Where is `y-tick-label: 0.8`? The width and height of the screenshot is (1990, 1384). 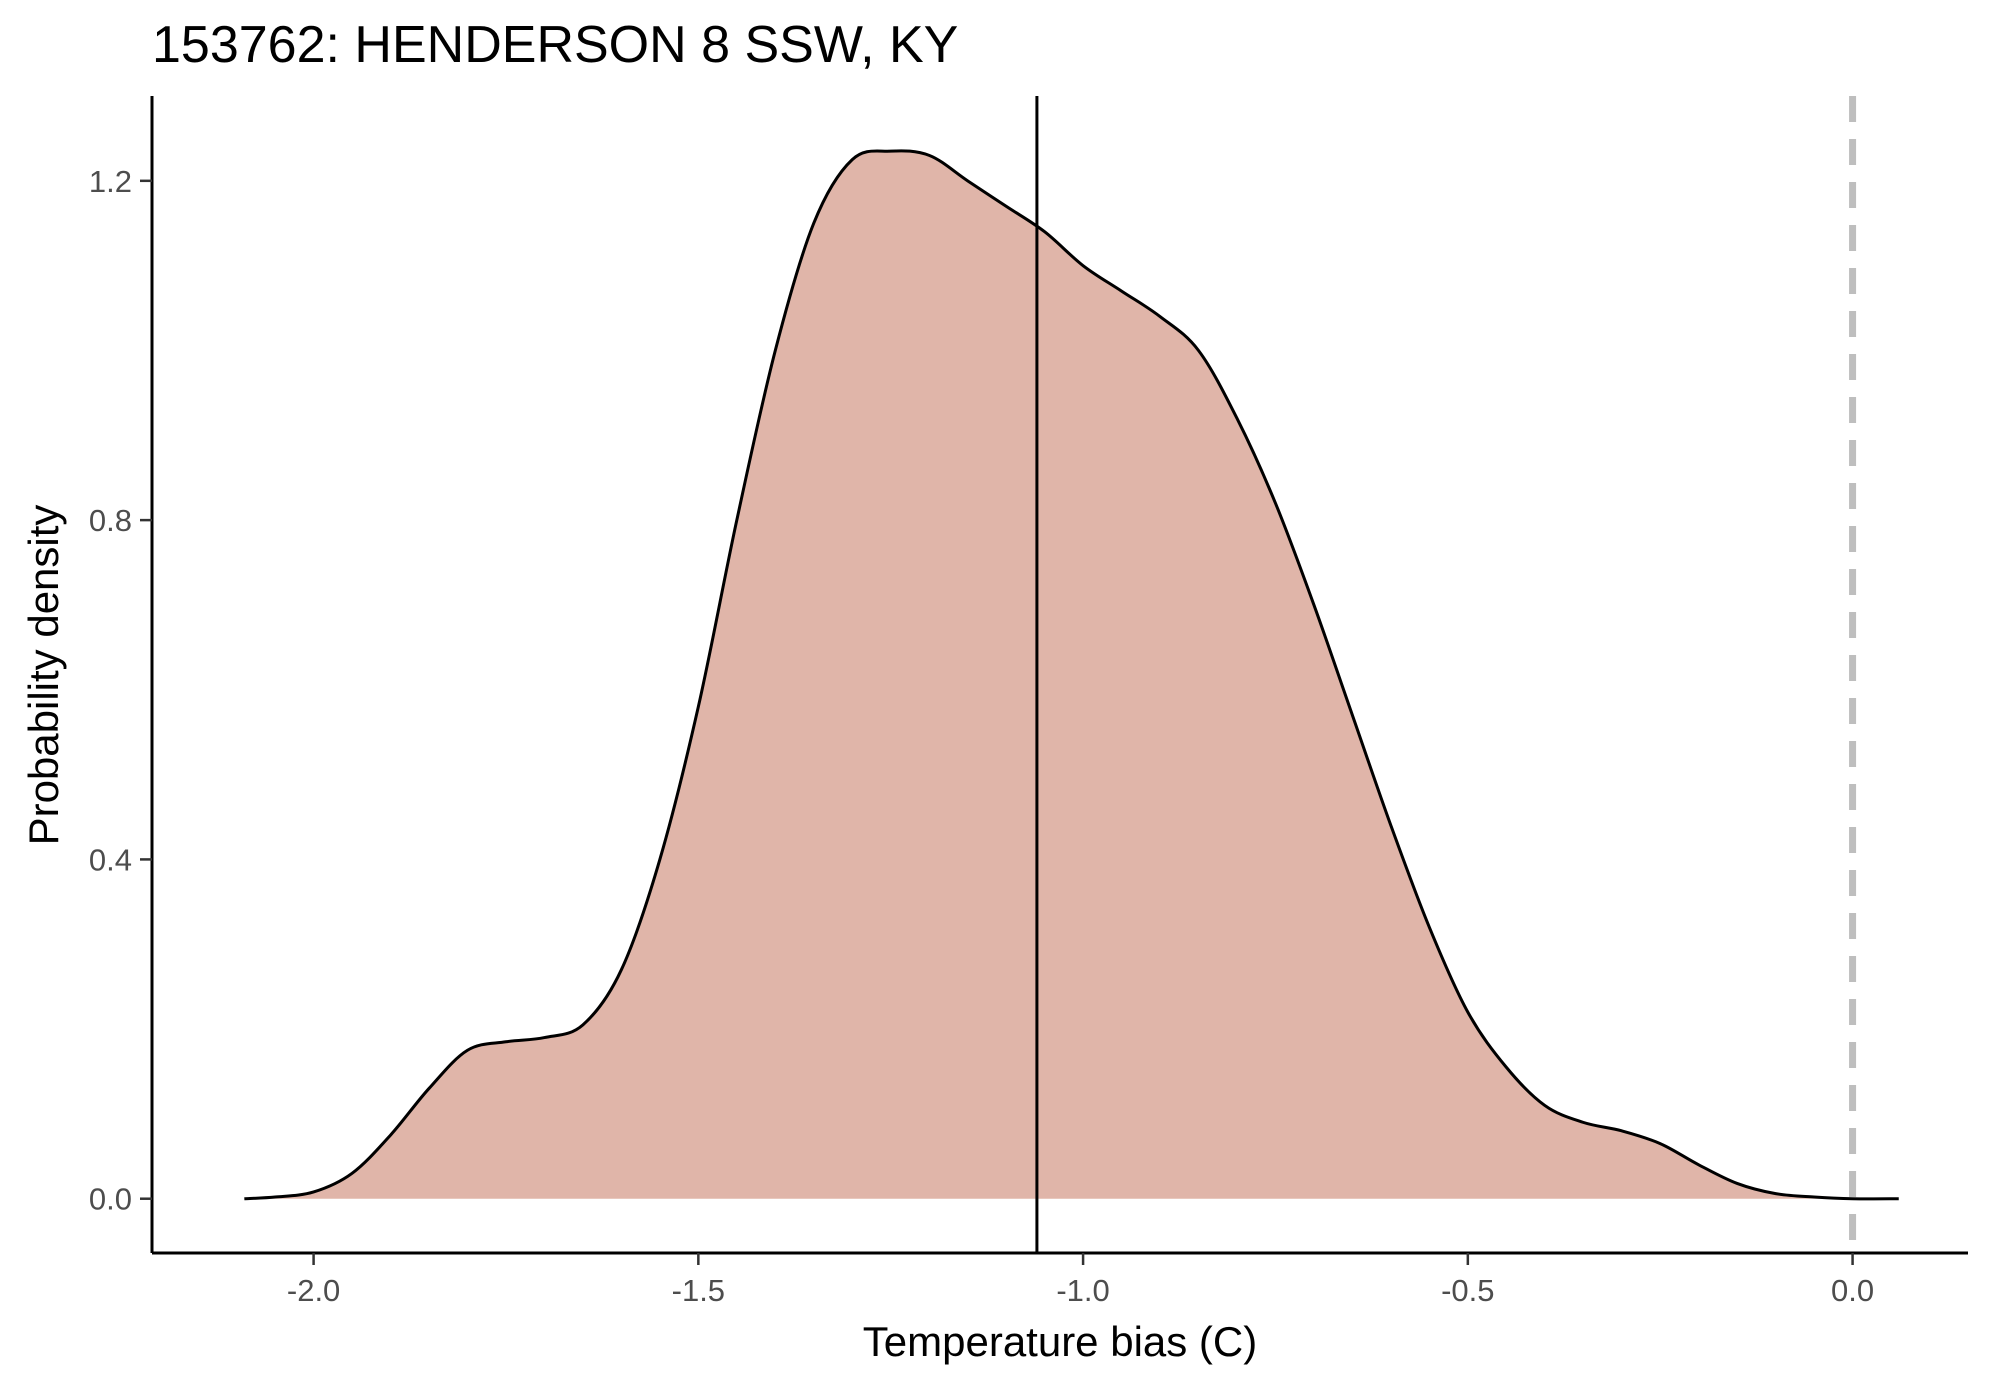
y-tick-label: 0.8 is located at coordinates (110, 520).